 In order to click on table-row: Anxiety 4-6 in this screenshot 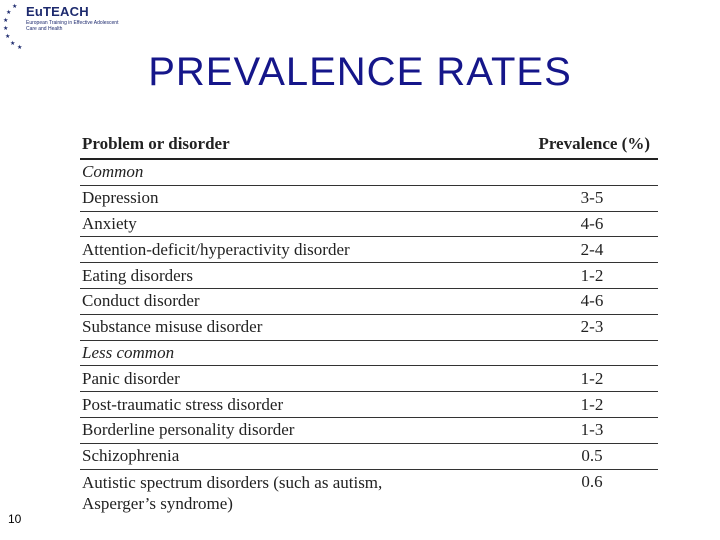, I will do `click(369, 225)`.